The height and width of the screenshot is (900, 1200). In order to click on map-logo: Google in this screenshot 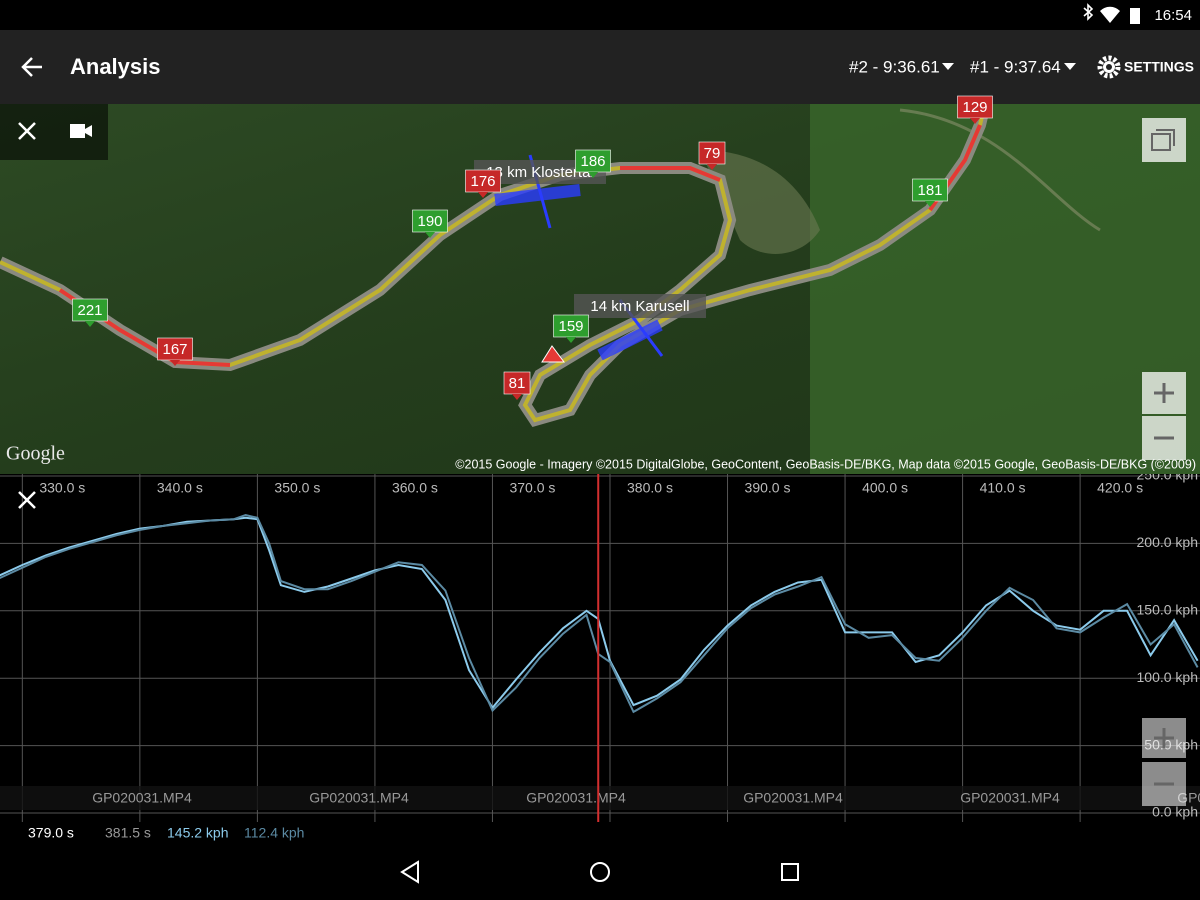, I will do `click(35, 454)`.